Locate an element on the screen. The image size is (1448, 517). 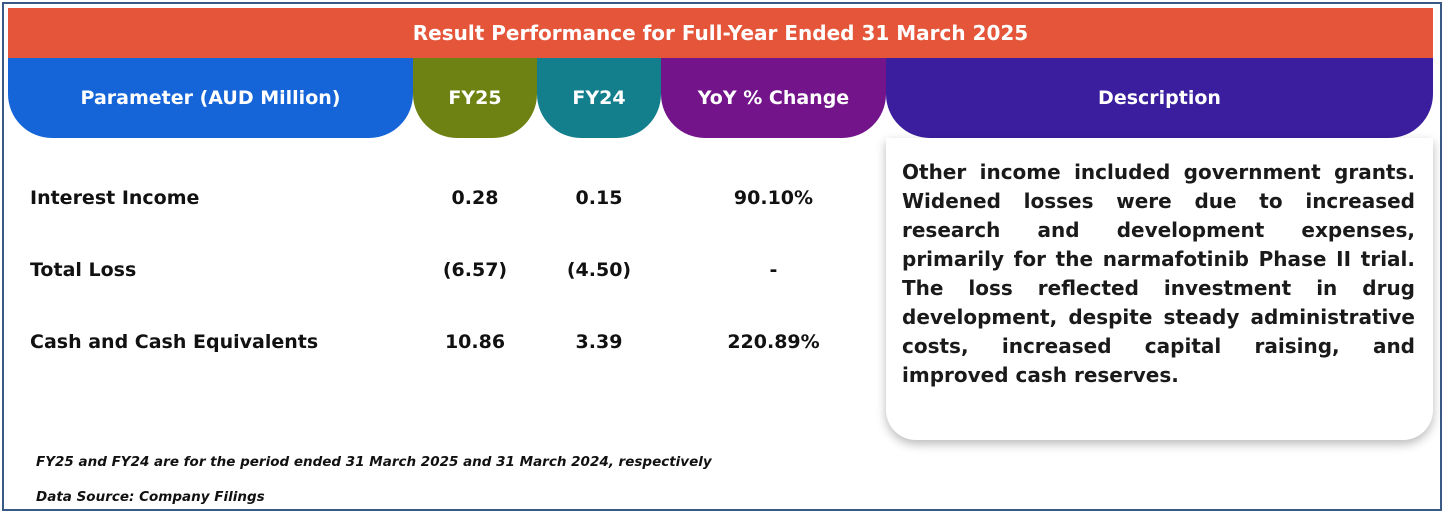
row-fy25-value: (6.57) is located at coordinates (475, 270).